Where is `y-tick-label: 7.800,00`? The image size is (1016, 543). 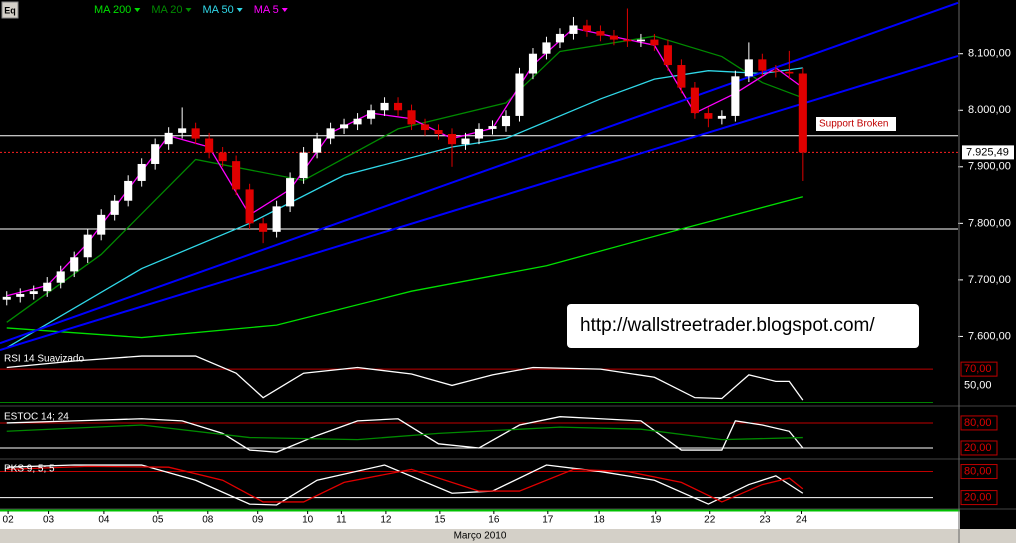 y-tick-label: 7.800,00 is located at coordinates (989, 223).